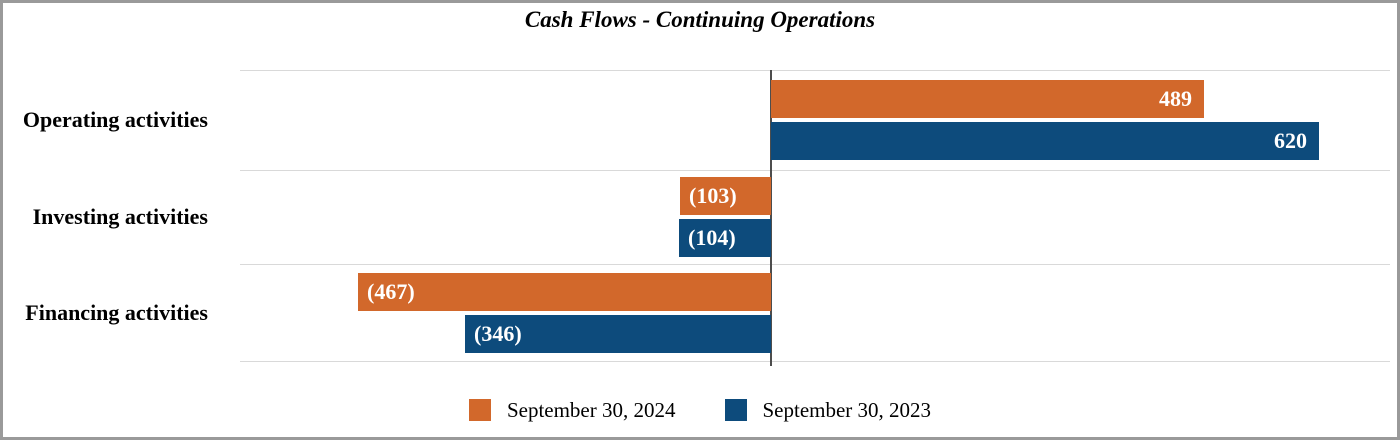 Image resolution: width=1400 pixels, height=440 pixels. I want to click on chart-title: Cash Flows - Continuing Operations, so click(700, 19).